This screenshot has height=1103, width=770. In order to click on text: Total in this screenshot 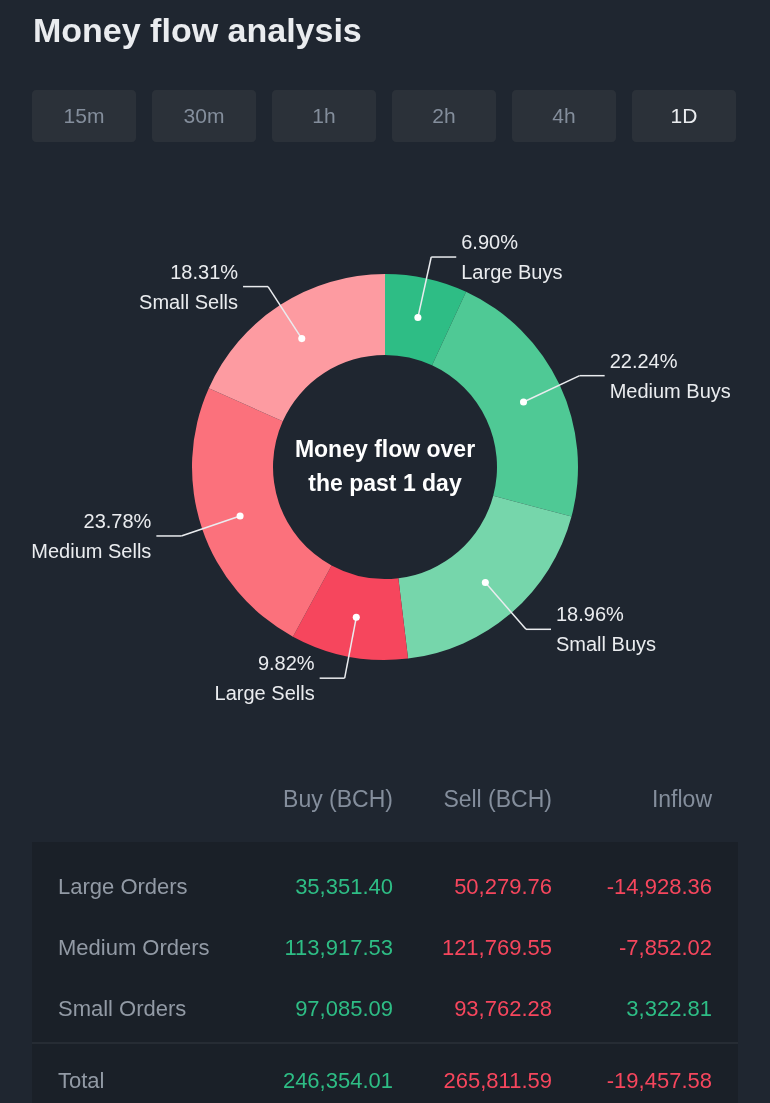, I will do `click(81, 1080)`.